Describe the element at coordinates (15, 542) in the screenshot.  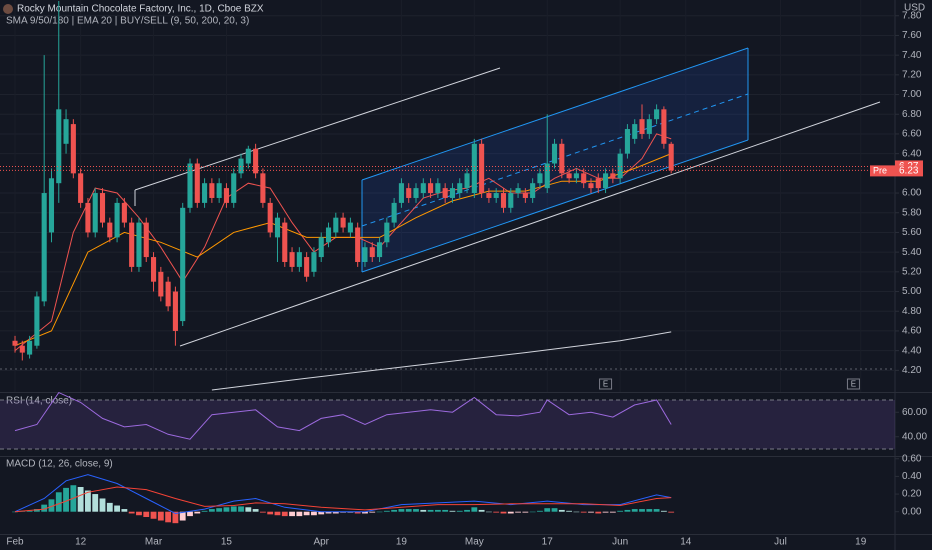
I see `x-tick-label: Feb` at that location.